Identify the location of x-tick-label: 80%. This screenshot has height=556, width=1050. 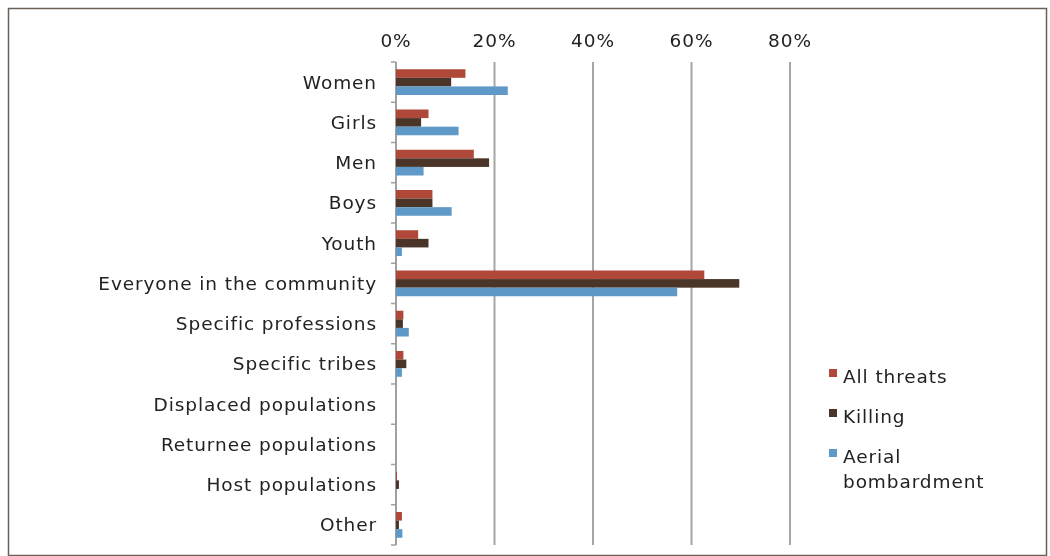
(790, 40).